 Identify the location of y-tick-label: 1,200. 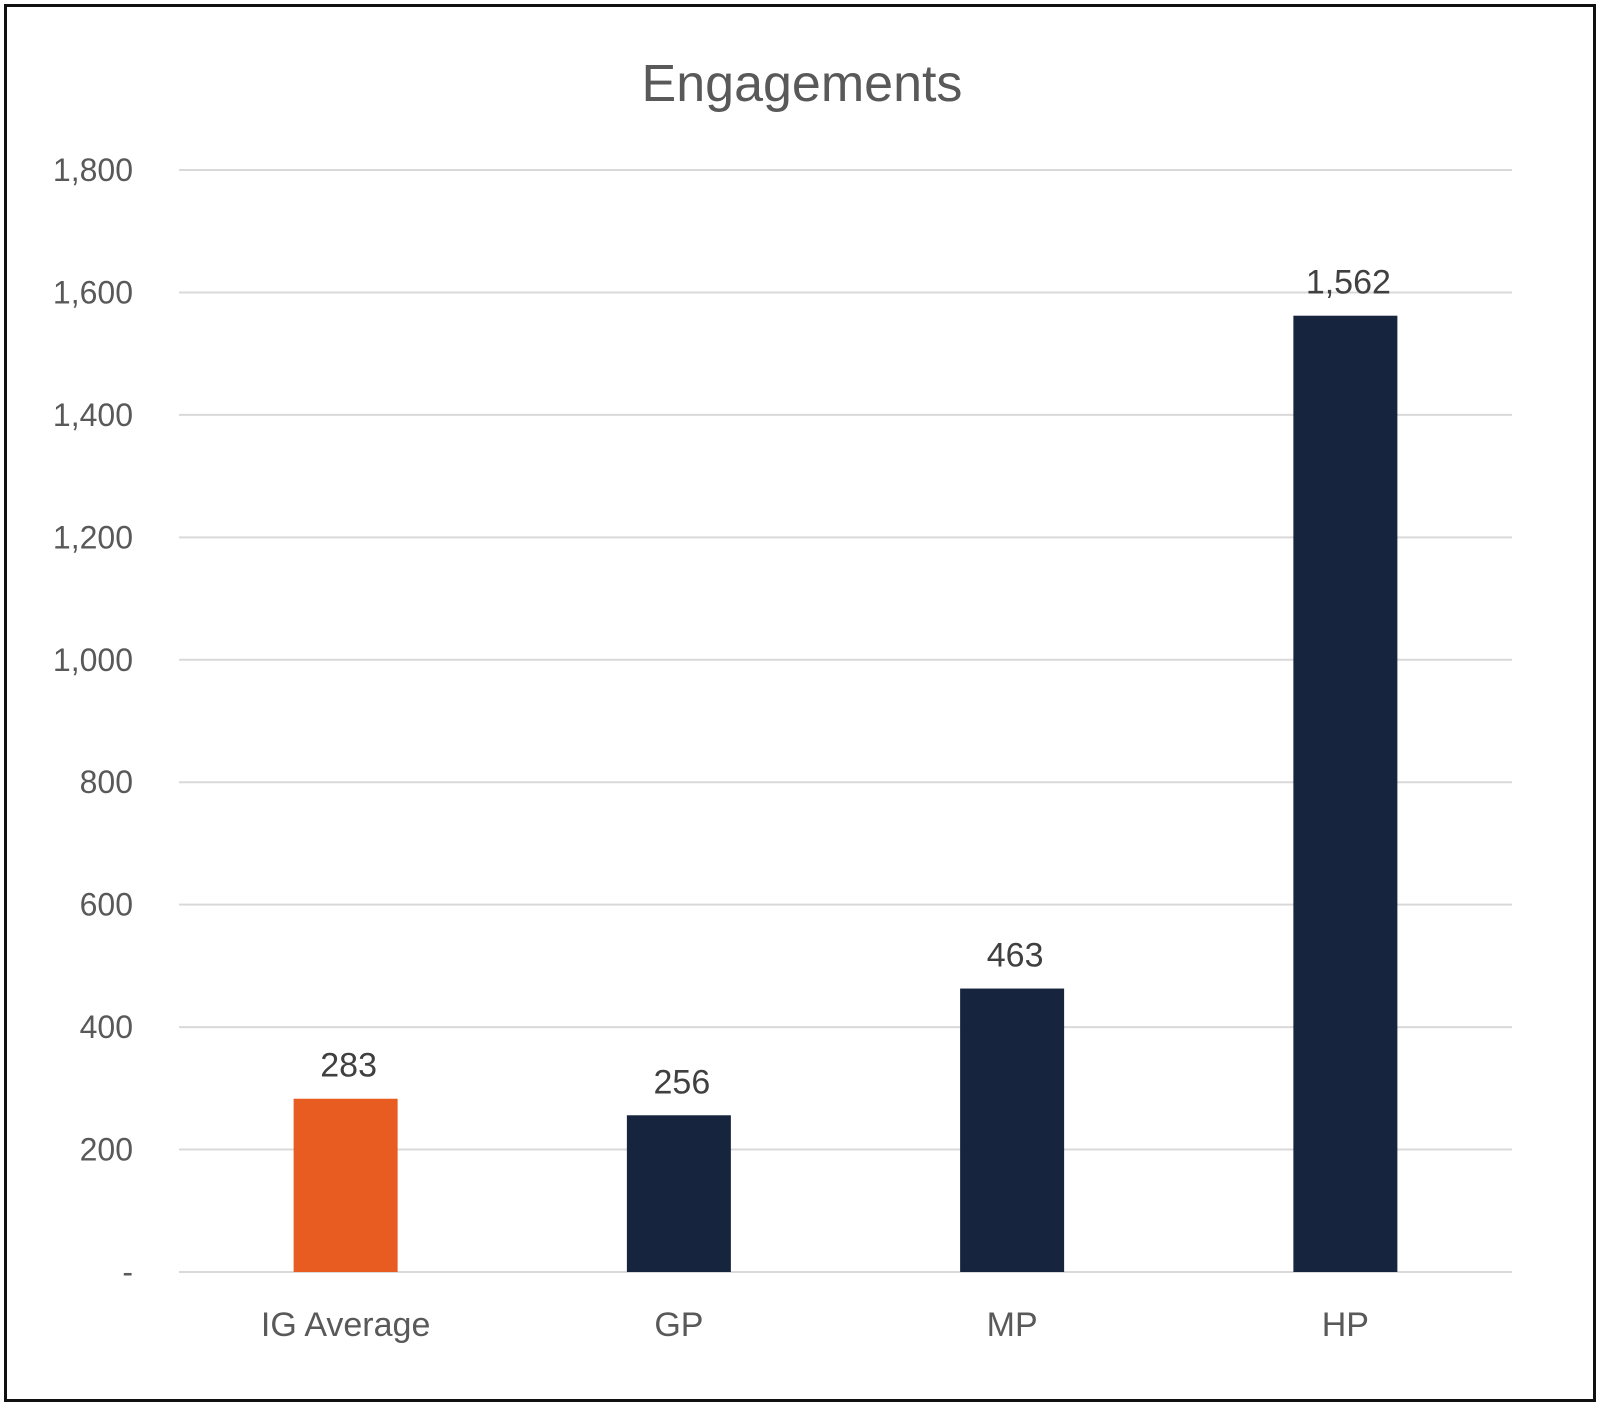
(93, 537).